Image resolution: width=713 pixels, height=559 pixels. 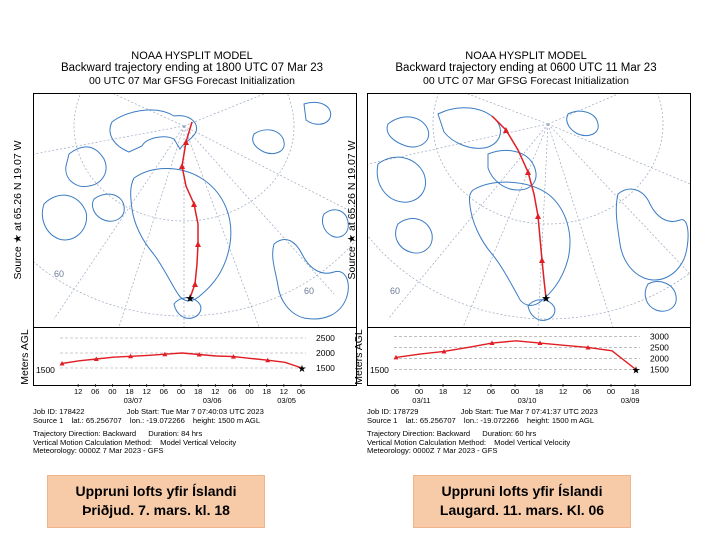 I want to click on altitude-tick-label: 3000, so click(x=659, y=336).